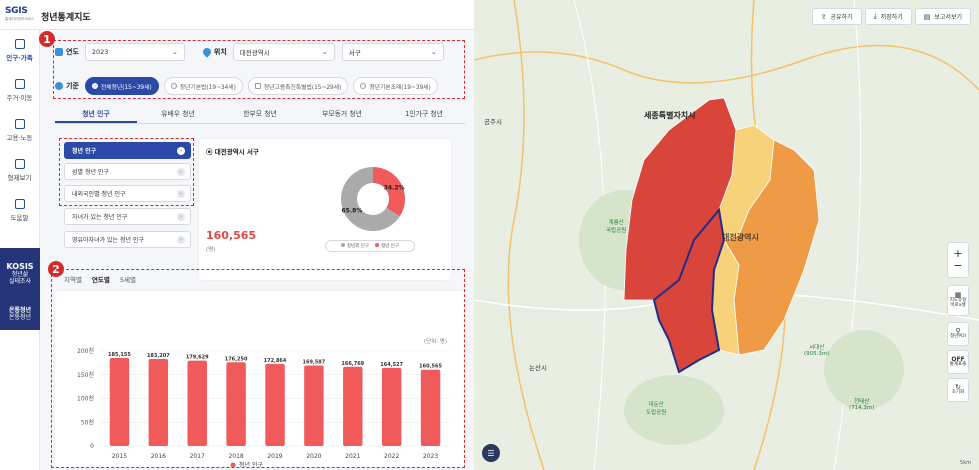 This screenshot has height=470, width=979. What do you see at coordinates (958, 334) in the screenshot?
I see `poi-button: ⚲ 청년POI` at bounding box center [958, 334].